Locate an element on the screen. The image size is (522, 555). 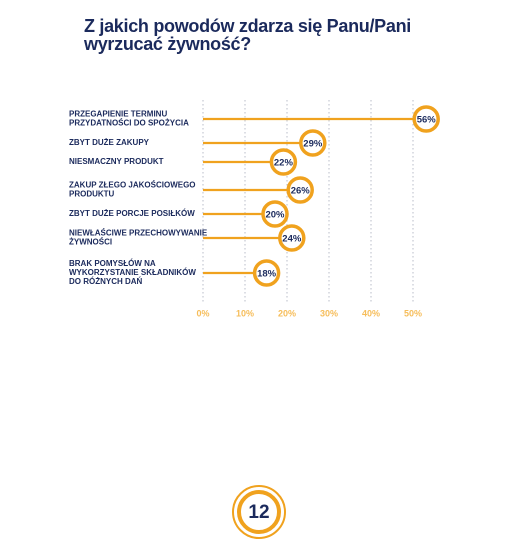
category-label: NIEWŁAŚCIWE PRZECHOWYWANIE ŻYWNOŚCI is located at coordinates (138, 238).